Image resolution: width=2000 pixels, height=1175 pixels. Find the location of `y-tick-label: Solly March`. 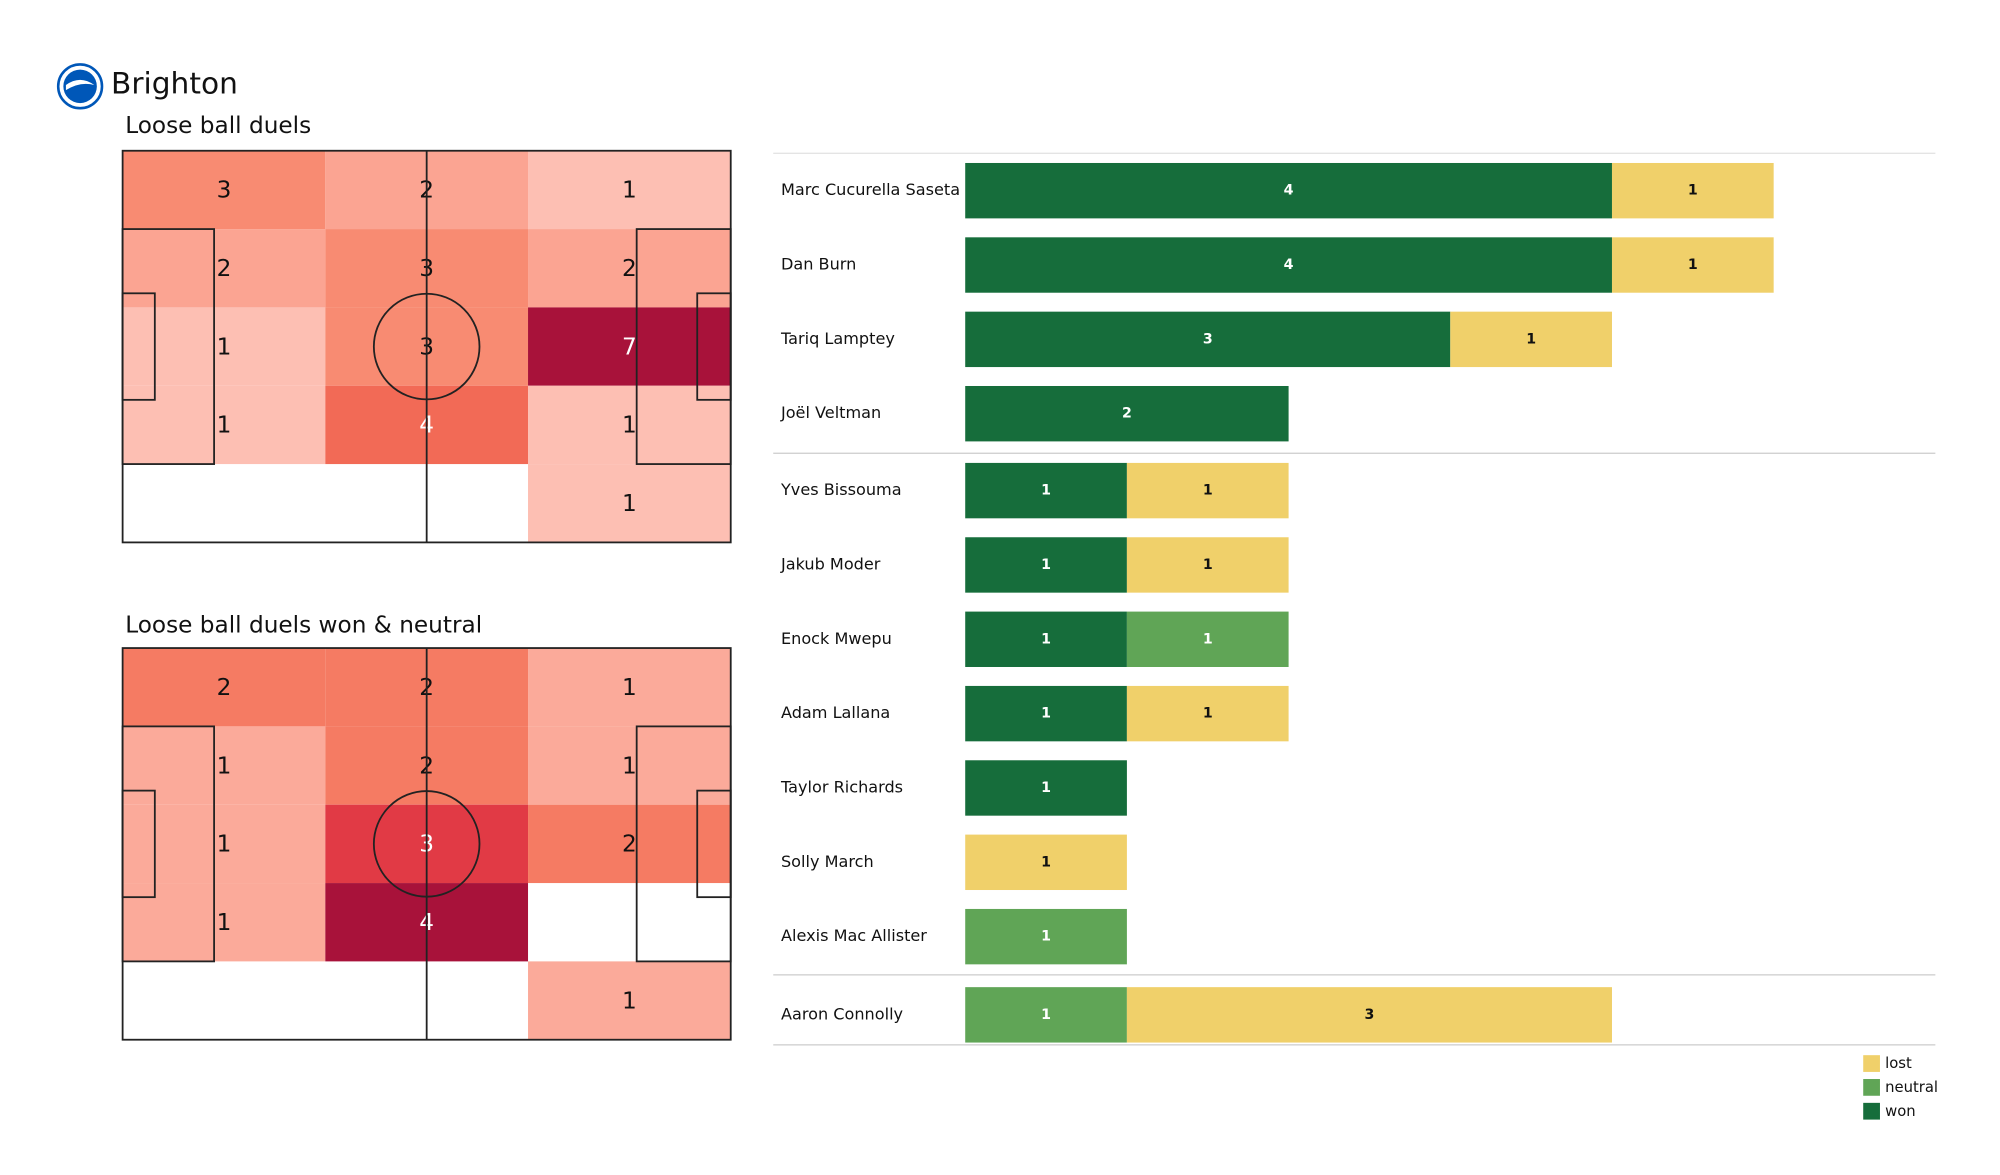

y-tick-label: Solly March is located at coordinates (827, 861).